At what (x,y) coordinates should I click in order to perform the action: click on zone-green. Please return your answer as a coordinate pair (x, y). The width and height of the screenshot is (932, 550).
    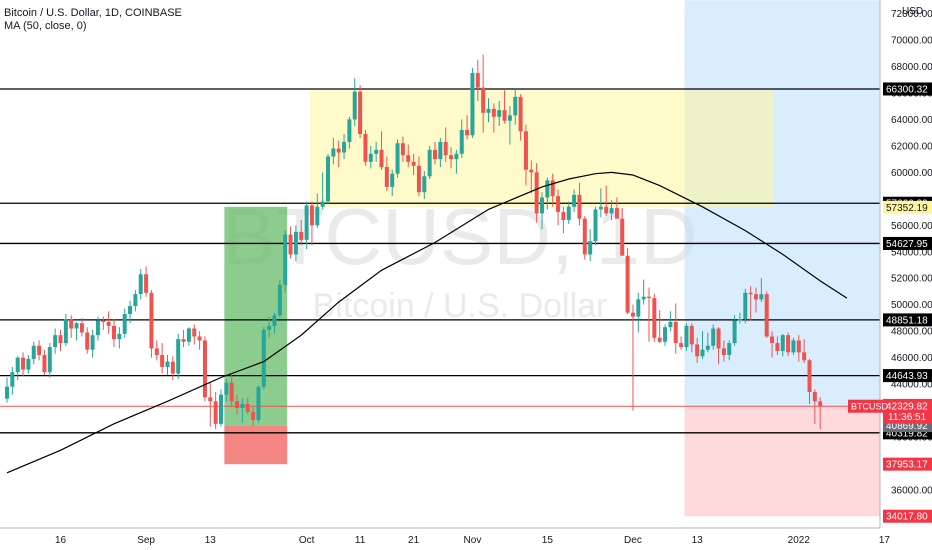
    Looking at the image, I should click on (256, 316).